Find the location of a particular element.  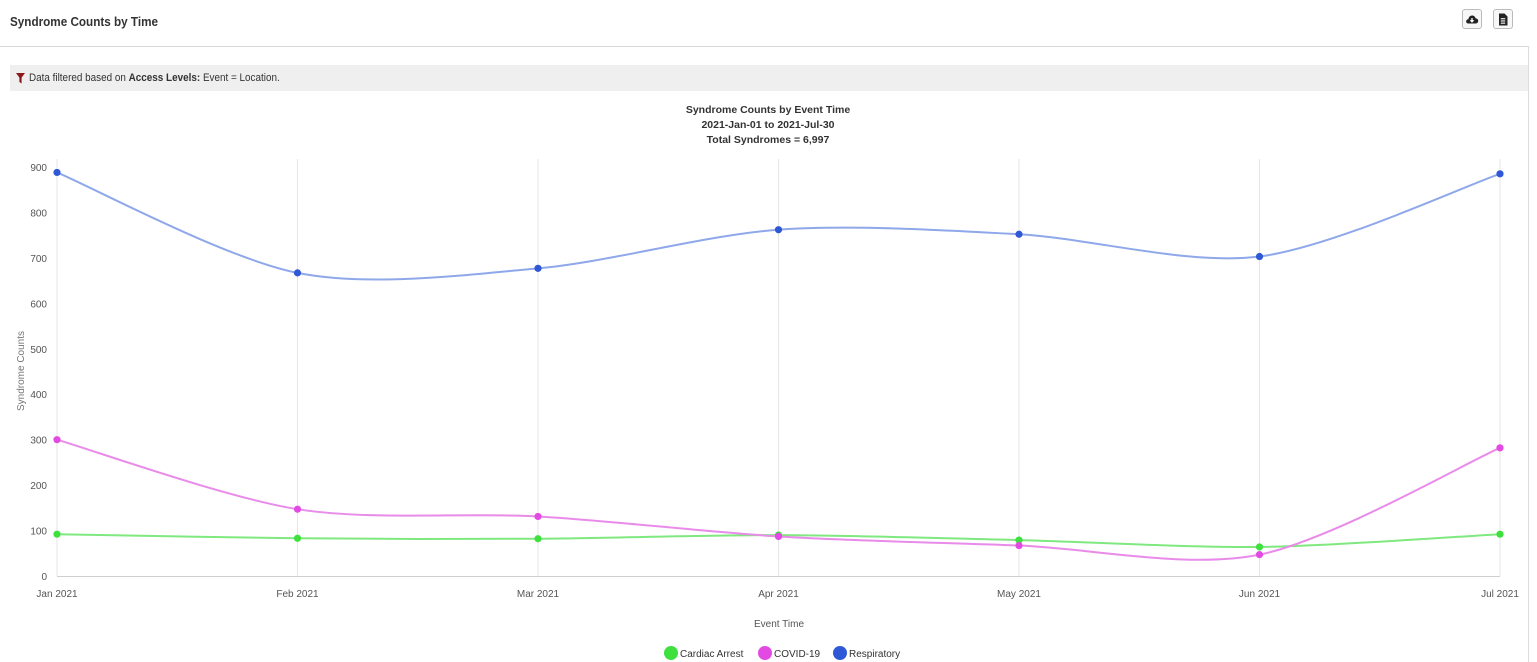

x-tick-label: Jun 2021 is located at coordinates (1260, 594).